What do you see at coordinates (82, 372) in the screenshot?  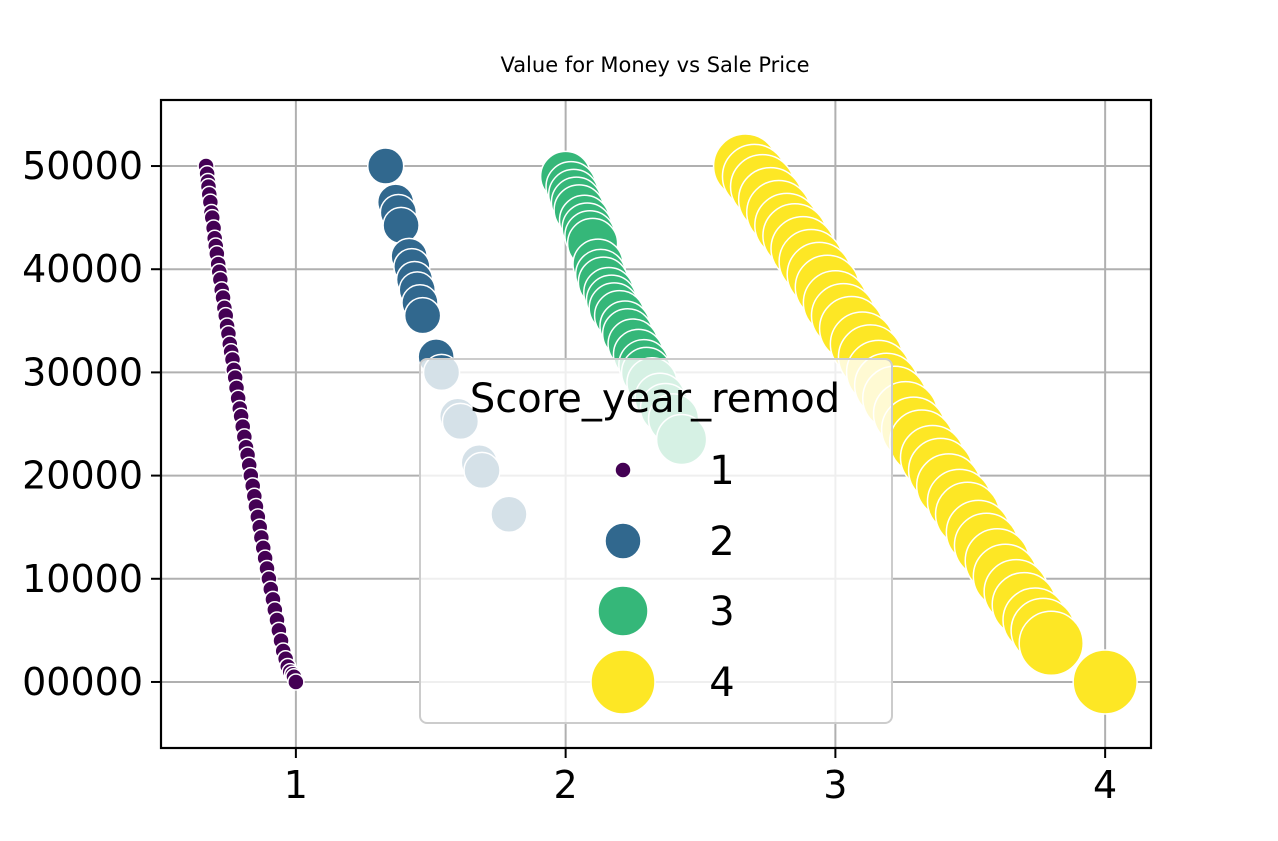 I see `y-tick-label: 30000` at bounding box center [82, 372].